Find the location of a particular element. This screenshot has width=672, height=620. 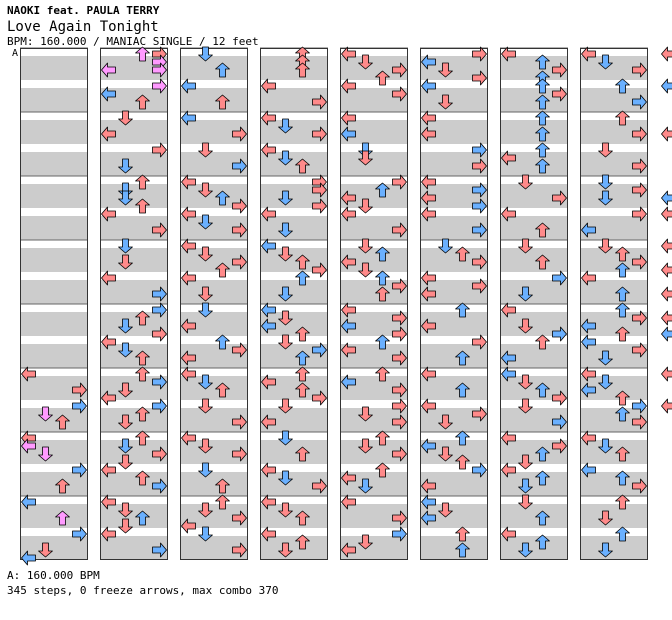

column-frame is located at coordinates (214, 304).